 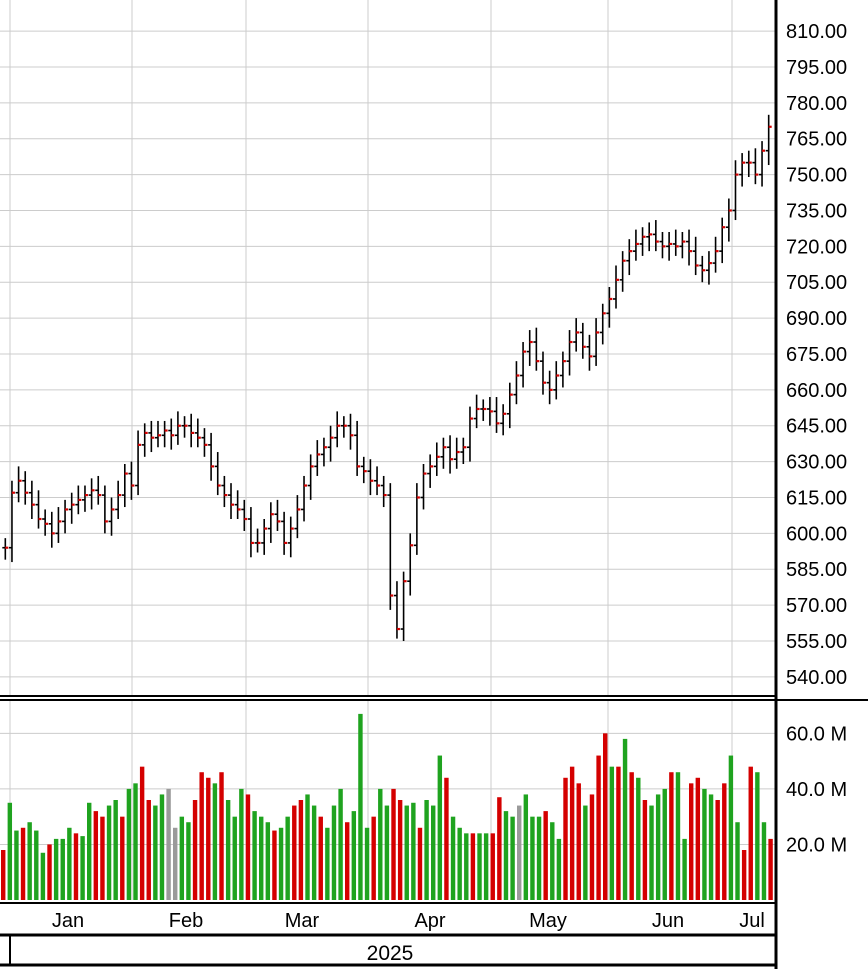 What do you see at coordinates (816, 845) in the screenshot?
I see `volume-tick-label: 20.0 M` at bounding box center [816, 845].